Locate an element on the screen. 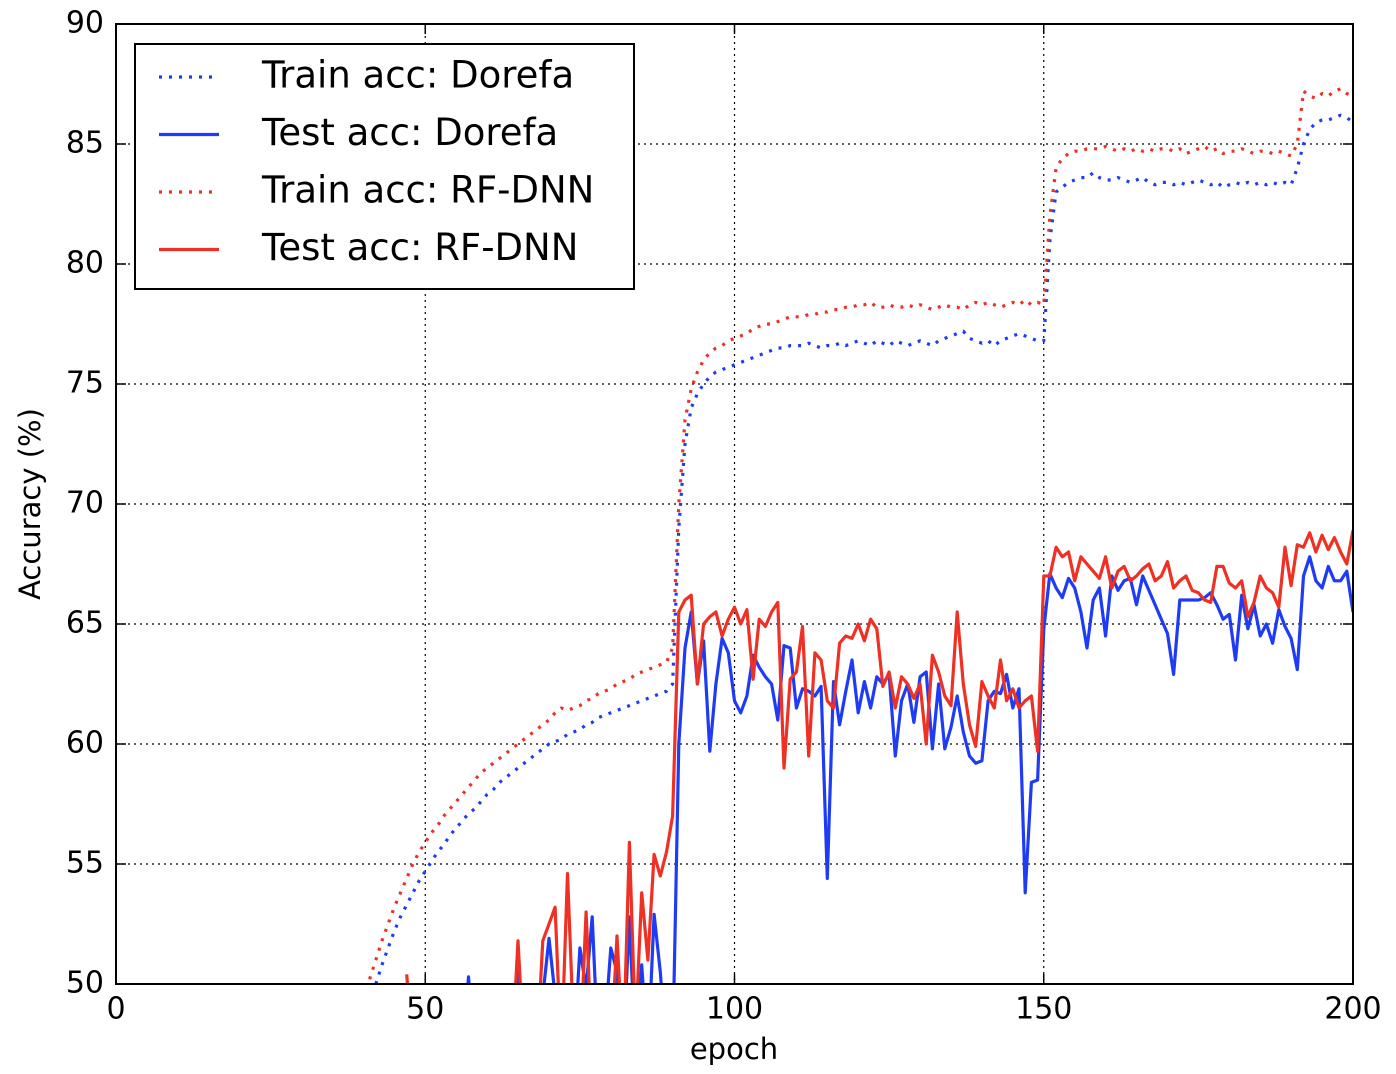 The width and height of the screenshot is (1396, 1074). legend-label: Train acc: RF-DNN is located at coordinates (427, 190).